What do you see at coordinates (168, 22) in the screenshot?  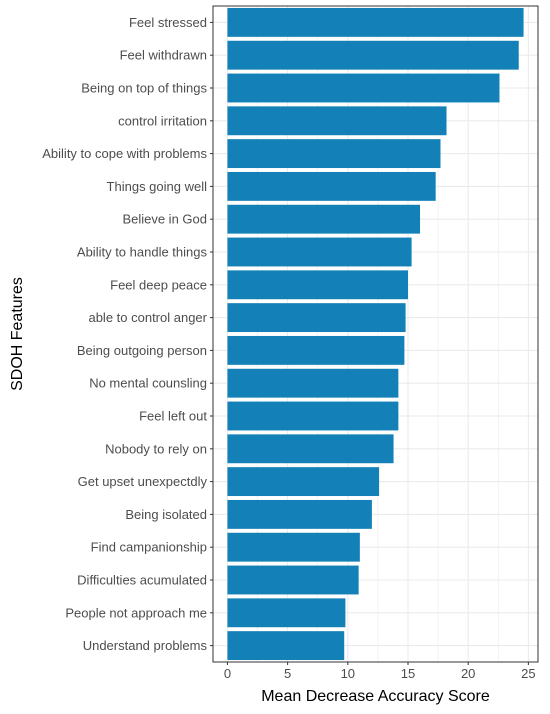 I see `y-tick-label: Feel stressed` at bounding box center [168, 22].